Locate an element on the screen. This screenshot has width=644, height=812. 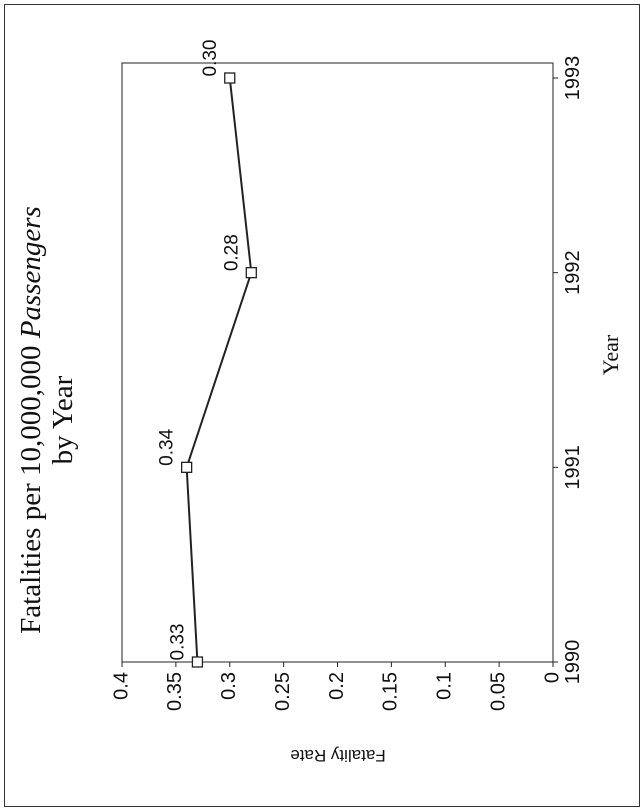
data-label: 0.33 is located at coordinates (177, 642).